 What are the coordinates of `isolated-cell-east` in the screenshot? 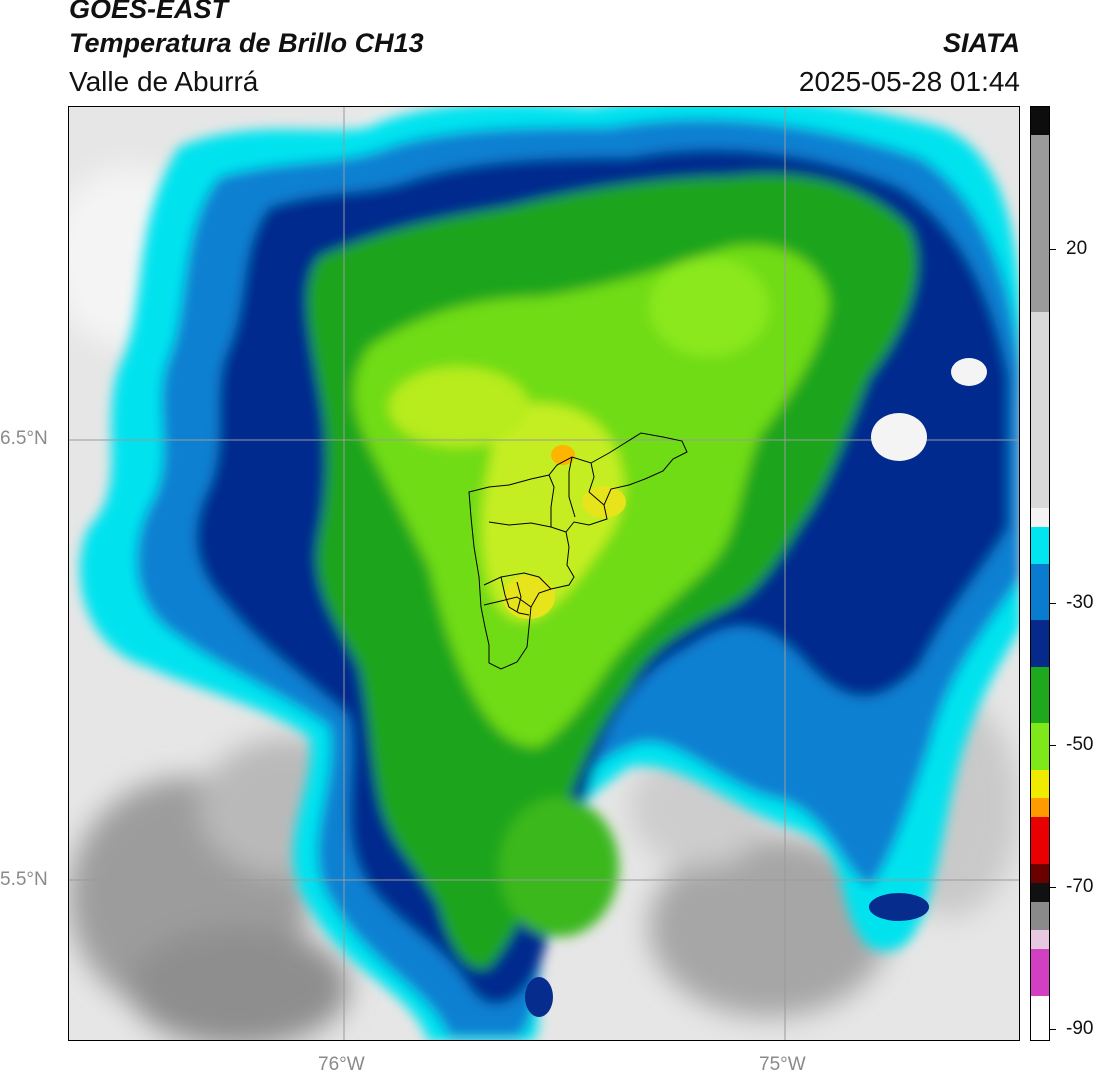 It's located at (899, 907).